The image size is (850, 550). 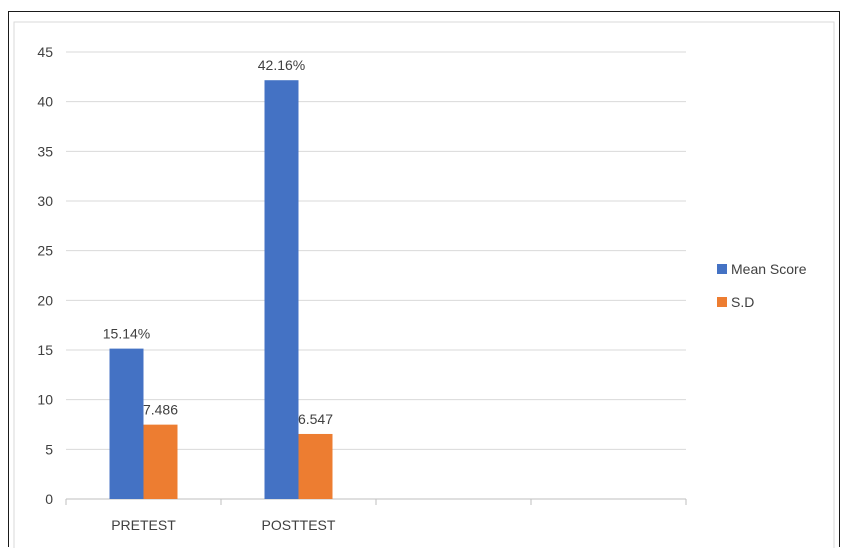 I want to click on y-tick-label: 10, so click(x=45, y=400).